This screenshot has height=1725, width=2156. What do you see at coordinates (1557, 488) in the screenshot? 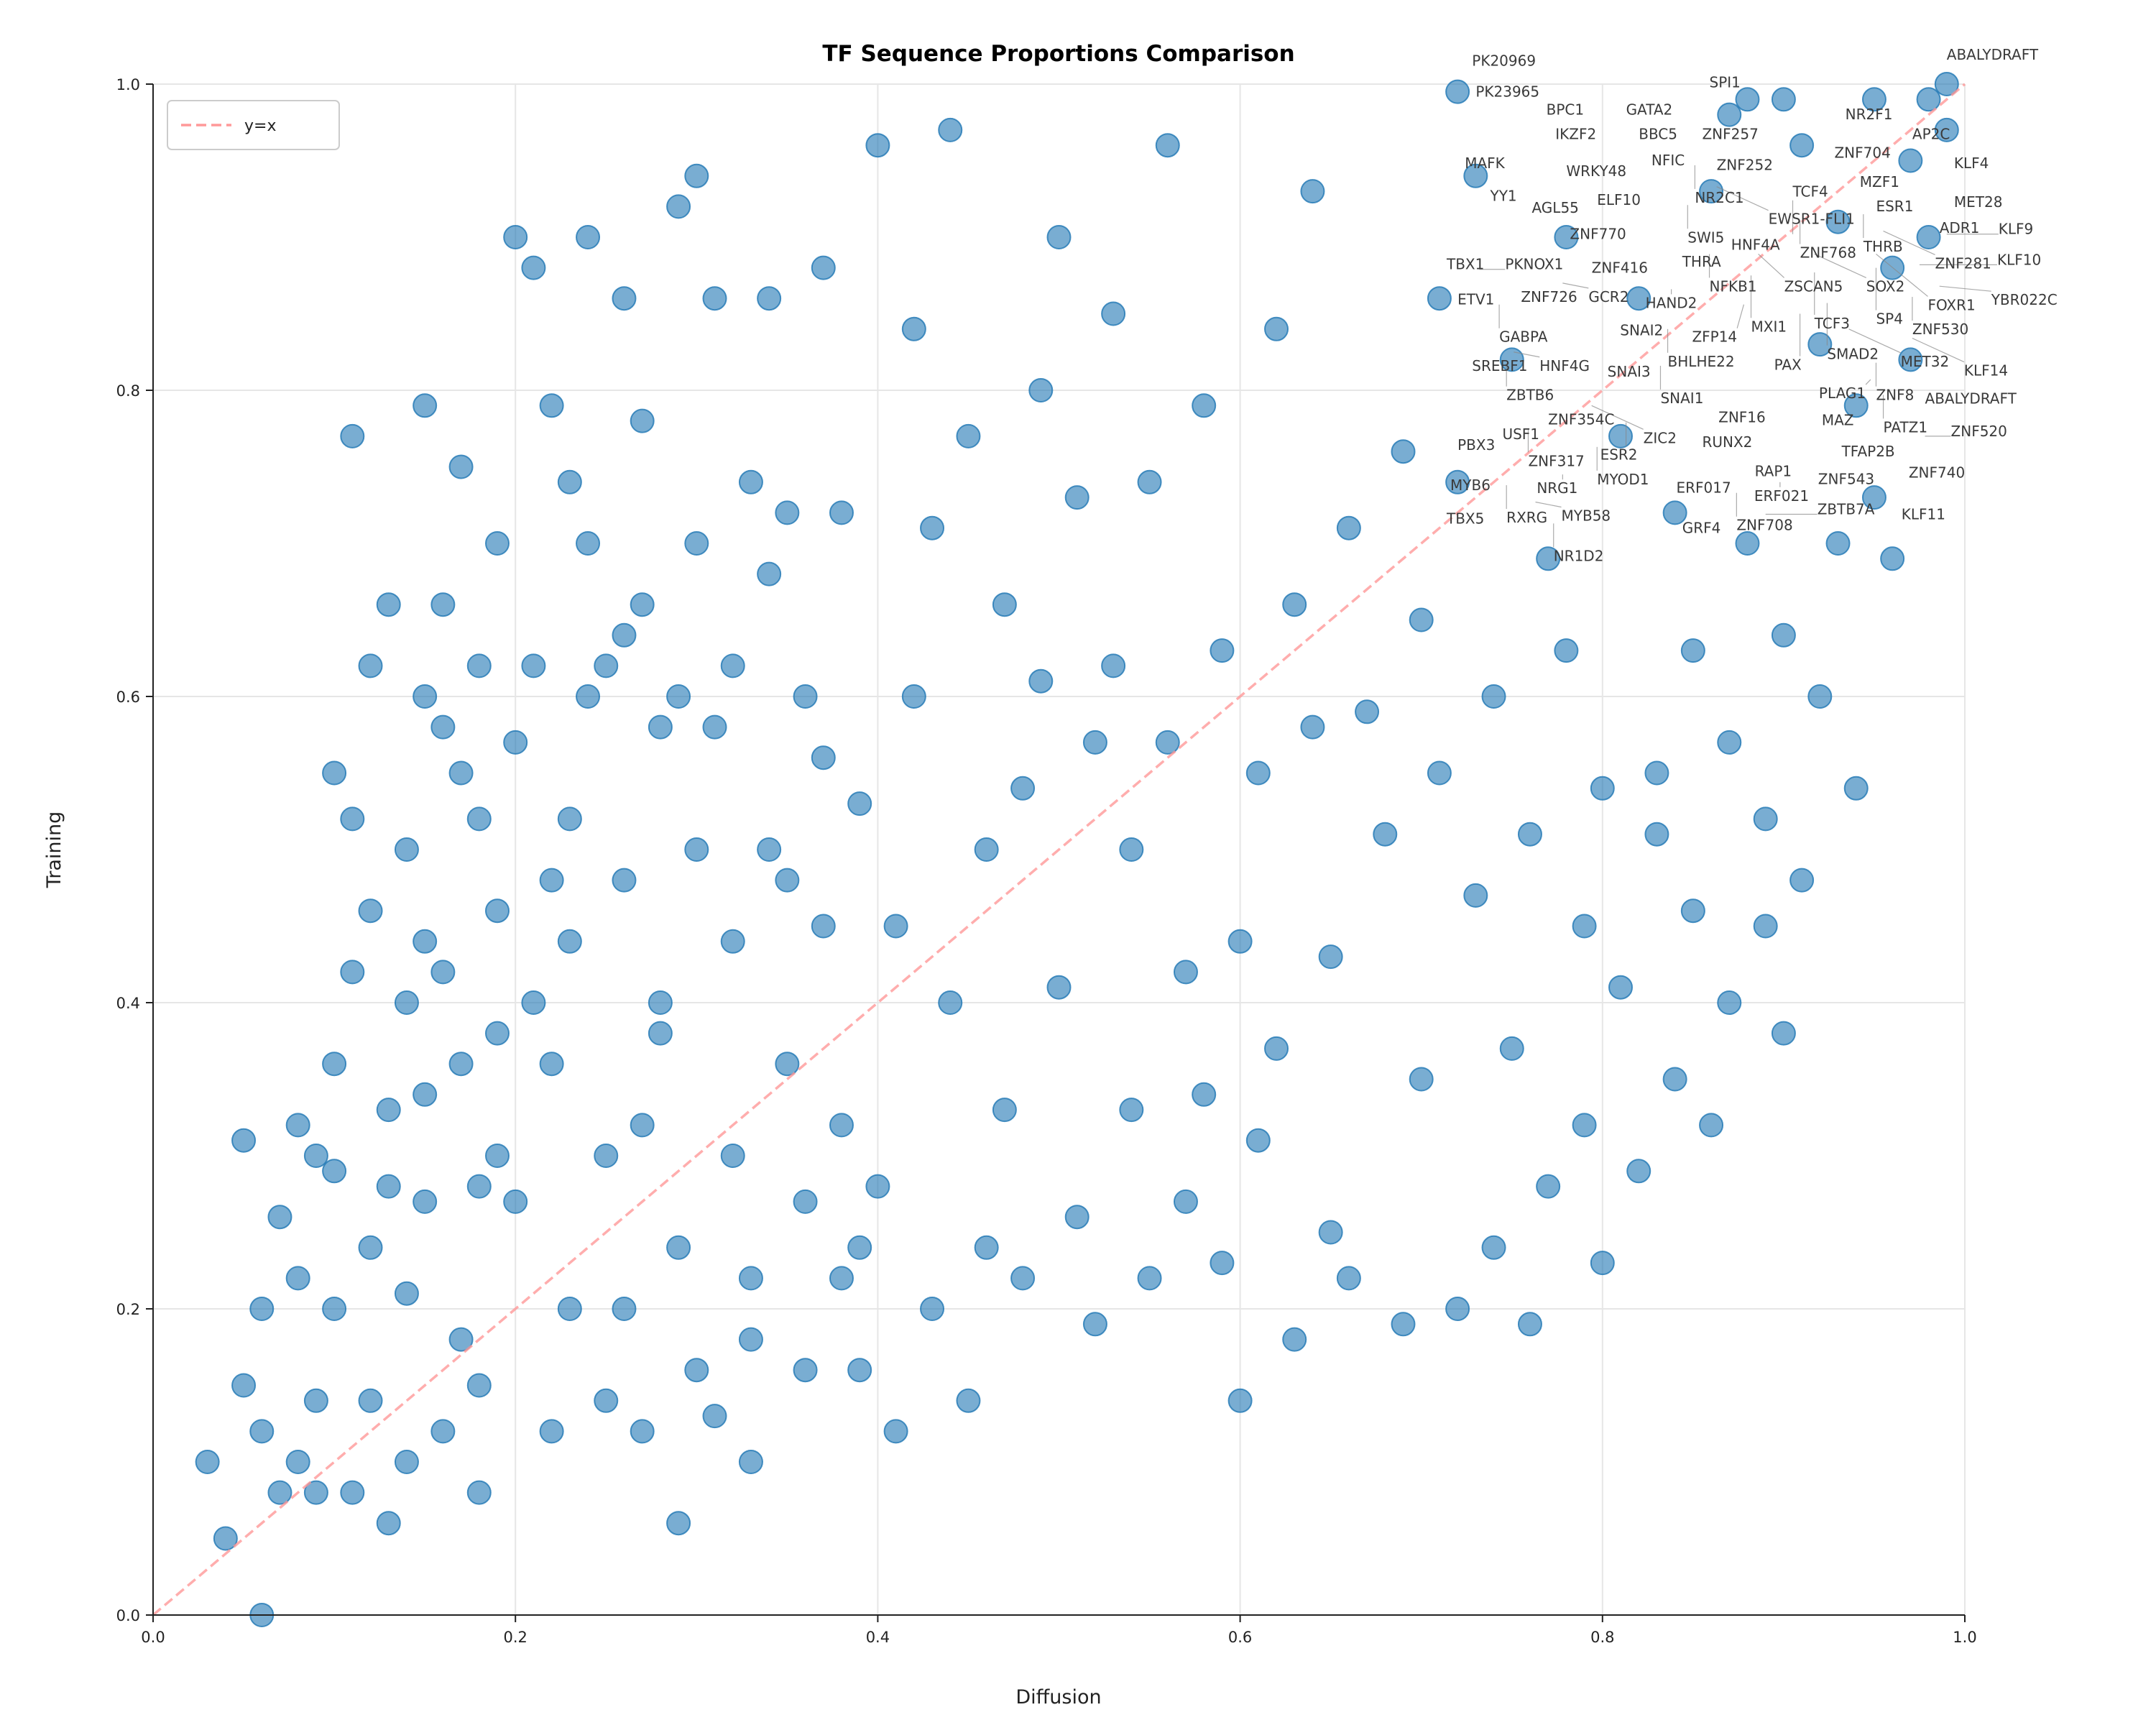
I see `point-annotation: NRG1` at bounding box center [1557, 488].